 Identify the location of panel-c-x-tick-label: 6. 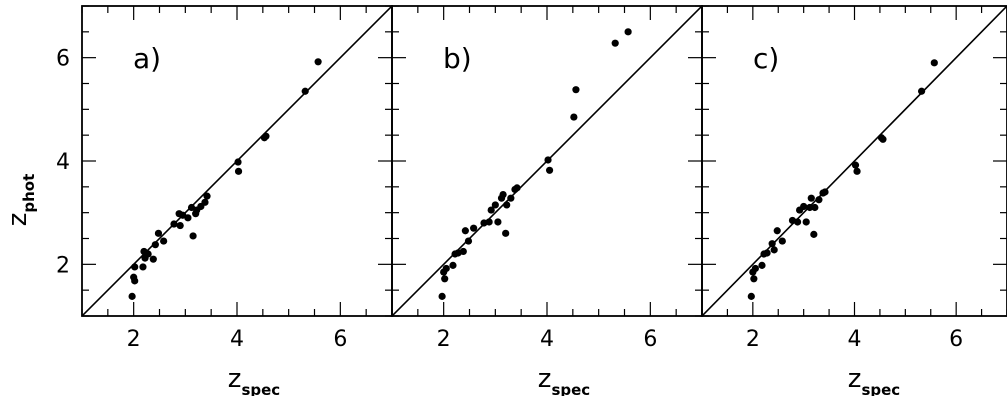
(956, 339).